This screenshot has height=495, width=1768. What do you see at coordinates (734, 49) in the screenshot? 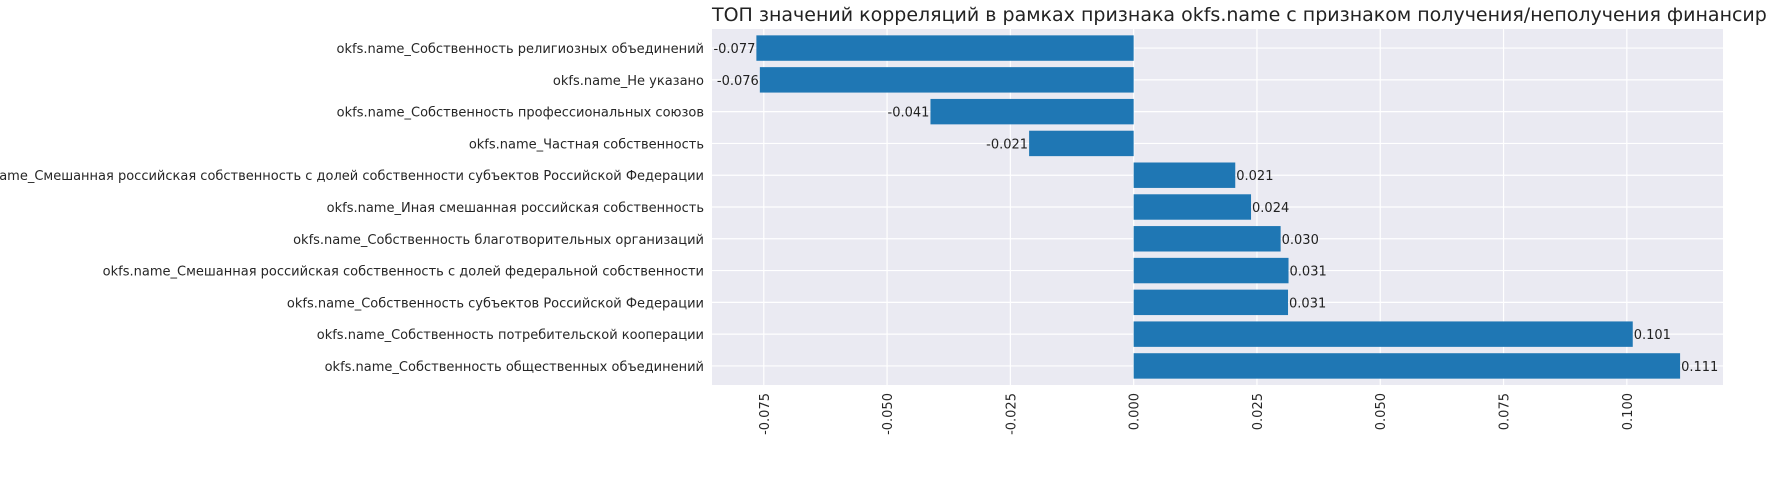
I see `data-label: -0.077` at bounding box center [734, 49].